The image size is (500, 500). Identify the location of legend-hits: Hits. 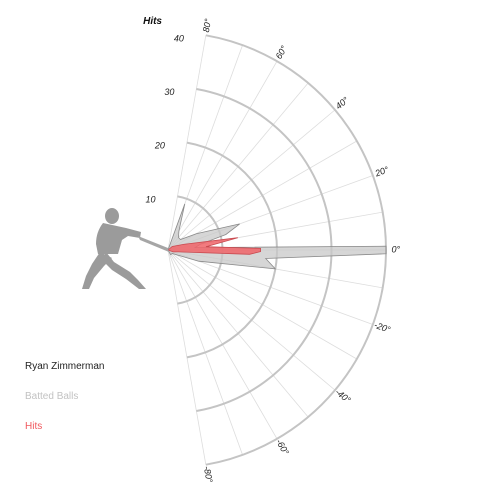
(34, 426).